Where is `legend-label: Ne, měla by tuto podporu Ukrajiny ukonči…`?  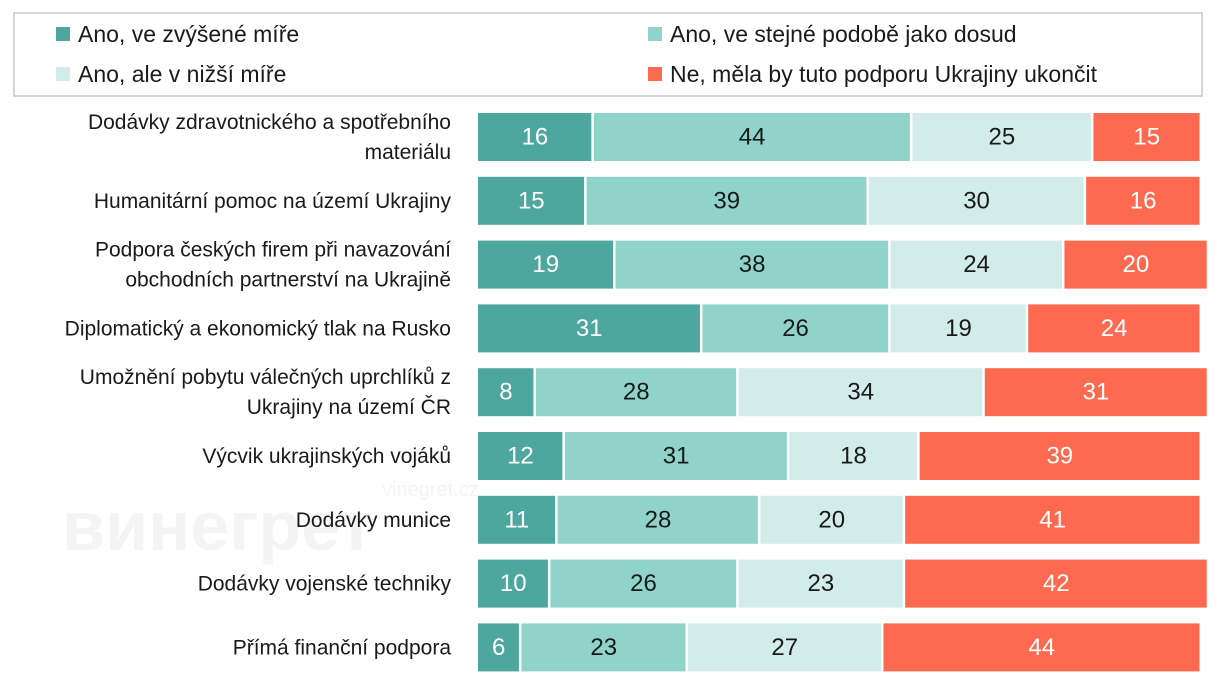
legend-label: Ne, měla by tuto podporu Ukrajiny ukonči… is located at coordinates (884, 74).